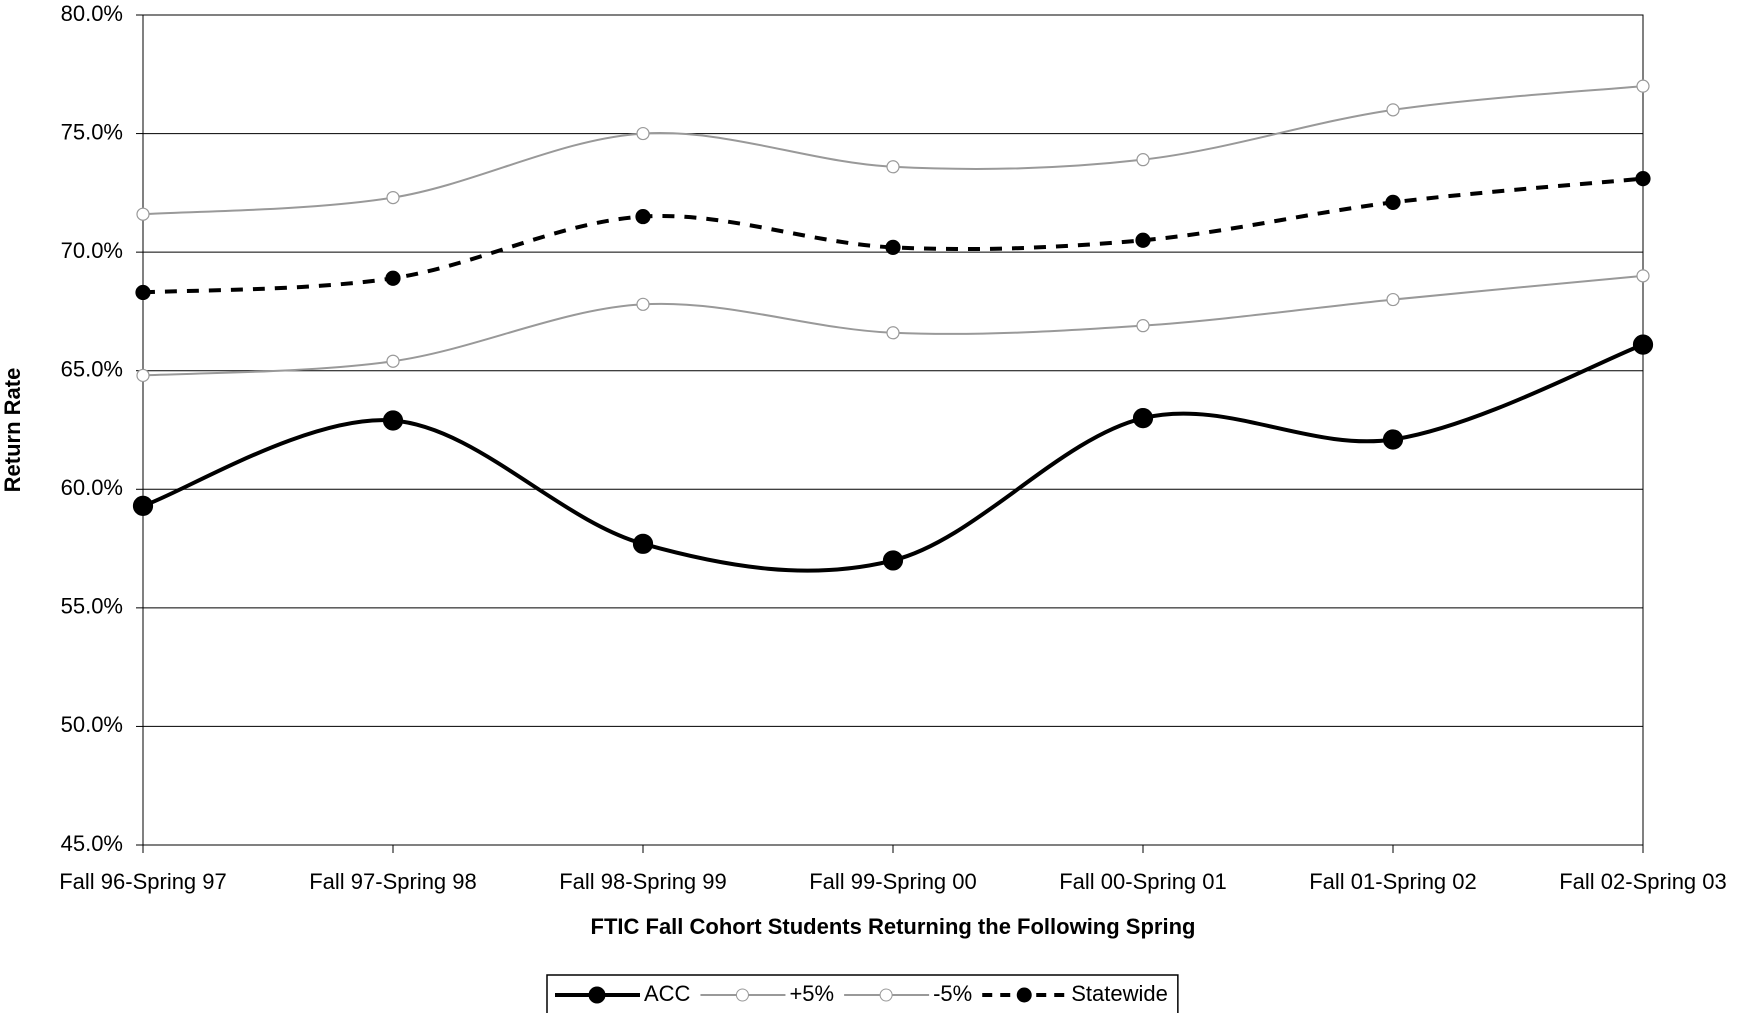 This screenshot has height=1013, width=1747. Describe the element at coordinates (92, 843) in the screenshot. I see `y-tick-label: 45.0%` at that location.